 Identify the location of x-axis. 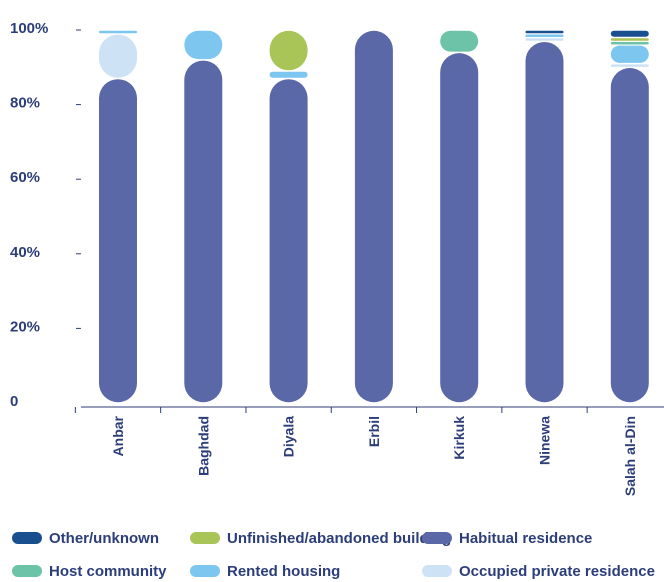
(369, 409).